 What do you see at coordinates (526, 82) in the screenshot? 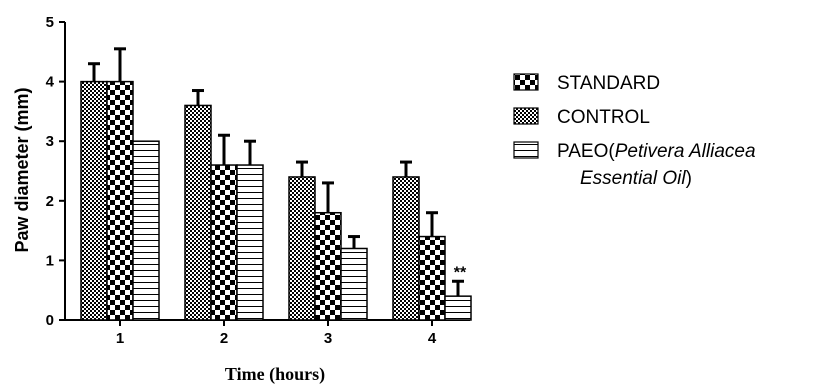
I see `legend-swatch-coarse-check` at bounding box center [526, 82].